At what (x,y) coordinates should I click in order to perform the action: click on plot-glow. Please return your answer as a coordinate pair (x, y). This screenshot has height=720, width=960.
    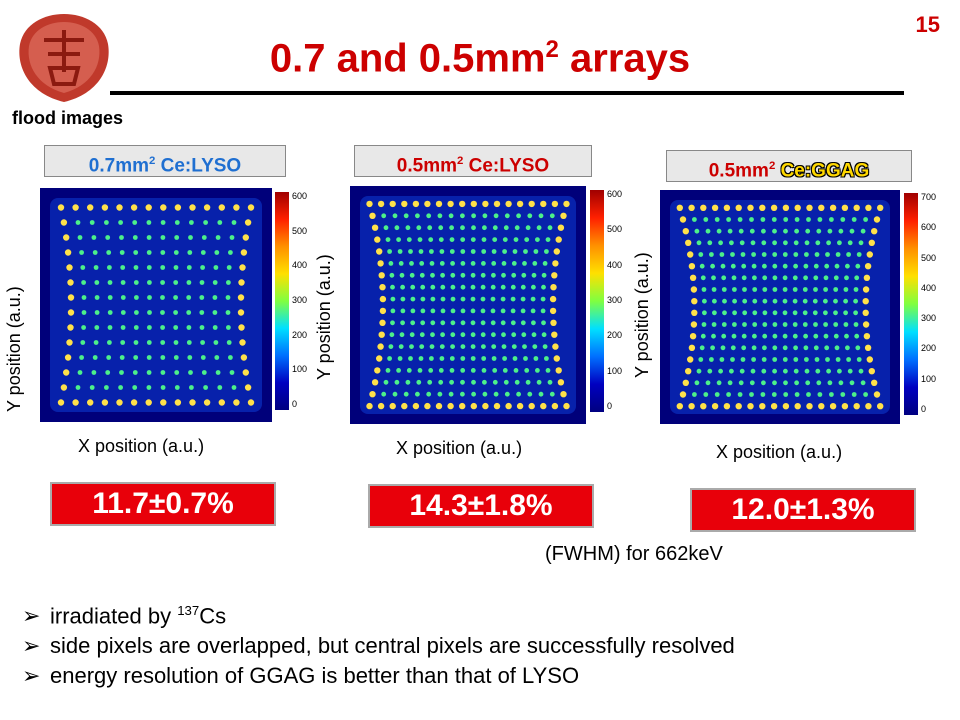
    Looking at the image, I should click on (780, 307).